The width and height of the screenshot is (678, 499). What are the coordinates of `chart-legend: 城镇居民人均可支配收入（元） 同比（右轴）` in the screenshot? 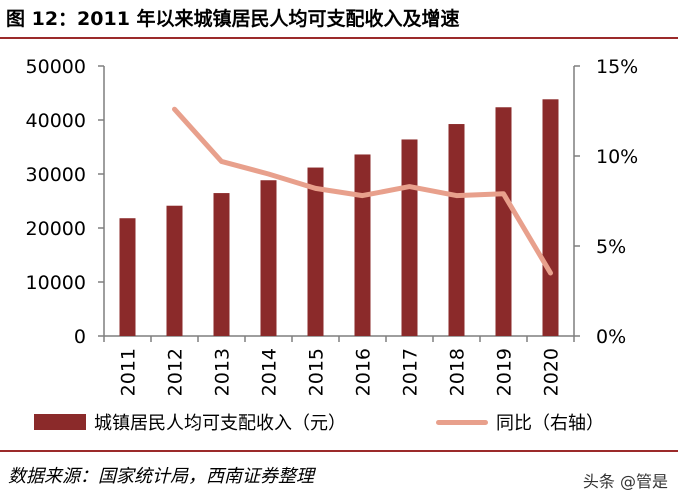 It's located at (339, 422).